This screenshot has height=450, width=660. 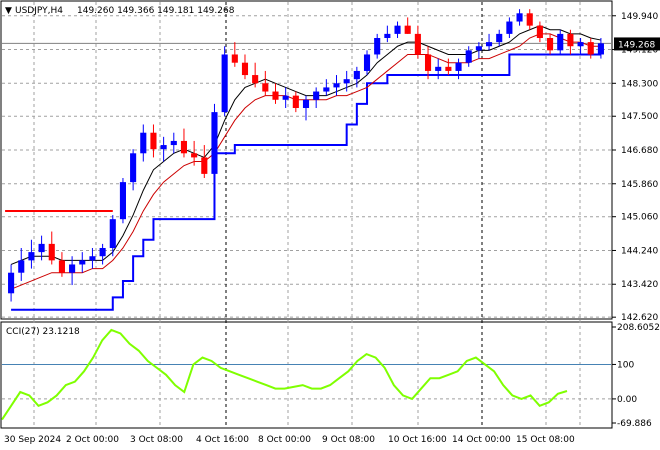 What do you see at coordinates (639, 251) in the screenshot?
I see `y-tick-label: 144.240` at bounding box center [639, 251].